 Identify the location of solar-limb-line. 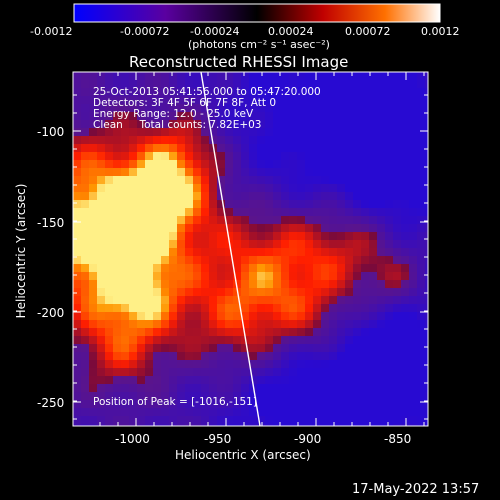
(230, 249).